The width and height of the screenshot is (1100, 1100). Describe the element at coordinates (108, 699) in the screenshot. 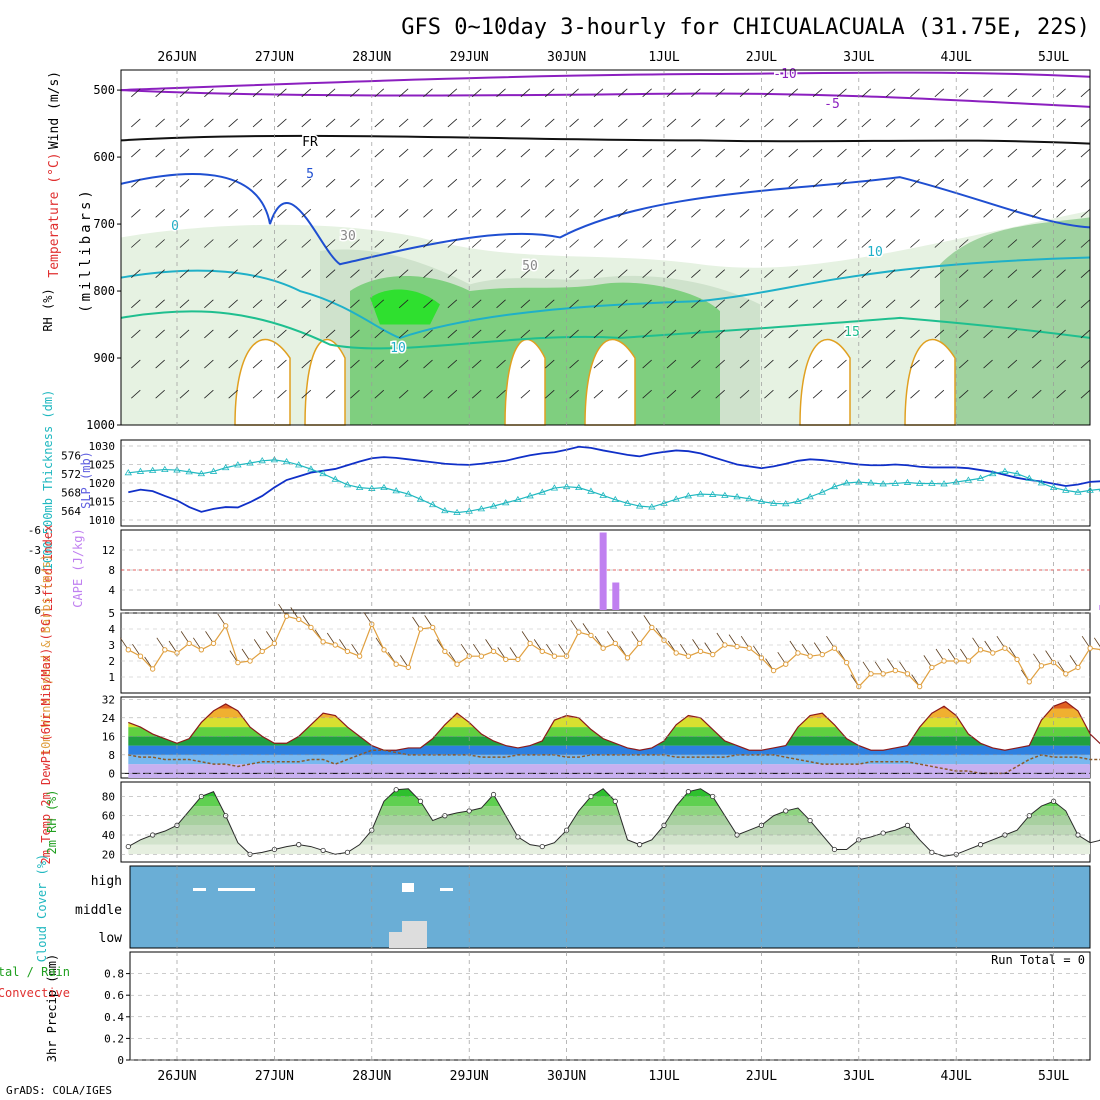

I see `temp-tick-label: 32` at that location.